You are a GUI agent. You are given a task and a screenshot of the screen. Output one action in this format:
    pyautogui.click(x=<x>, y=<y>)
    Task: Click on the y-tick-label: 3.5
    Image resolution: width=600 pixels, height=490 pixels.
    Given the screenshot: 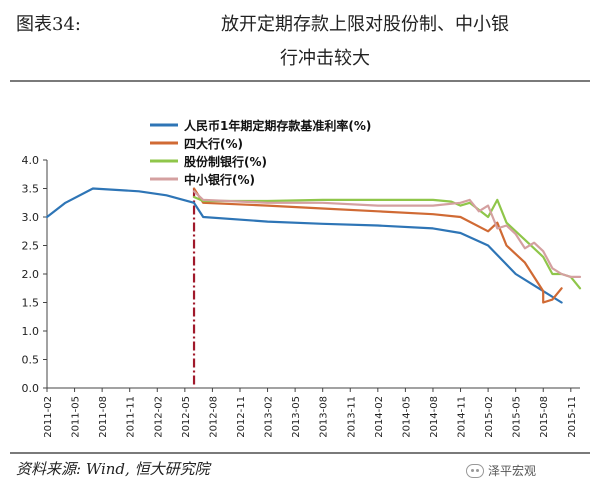 What is the action you would take?
    pyautogui.click(x=31, y=189)
    